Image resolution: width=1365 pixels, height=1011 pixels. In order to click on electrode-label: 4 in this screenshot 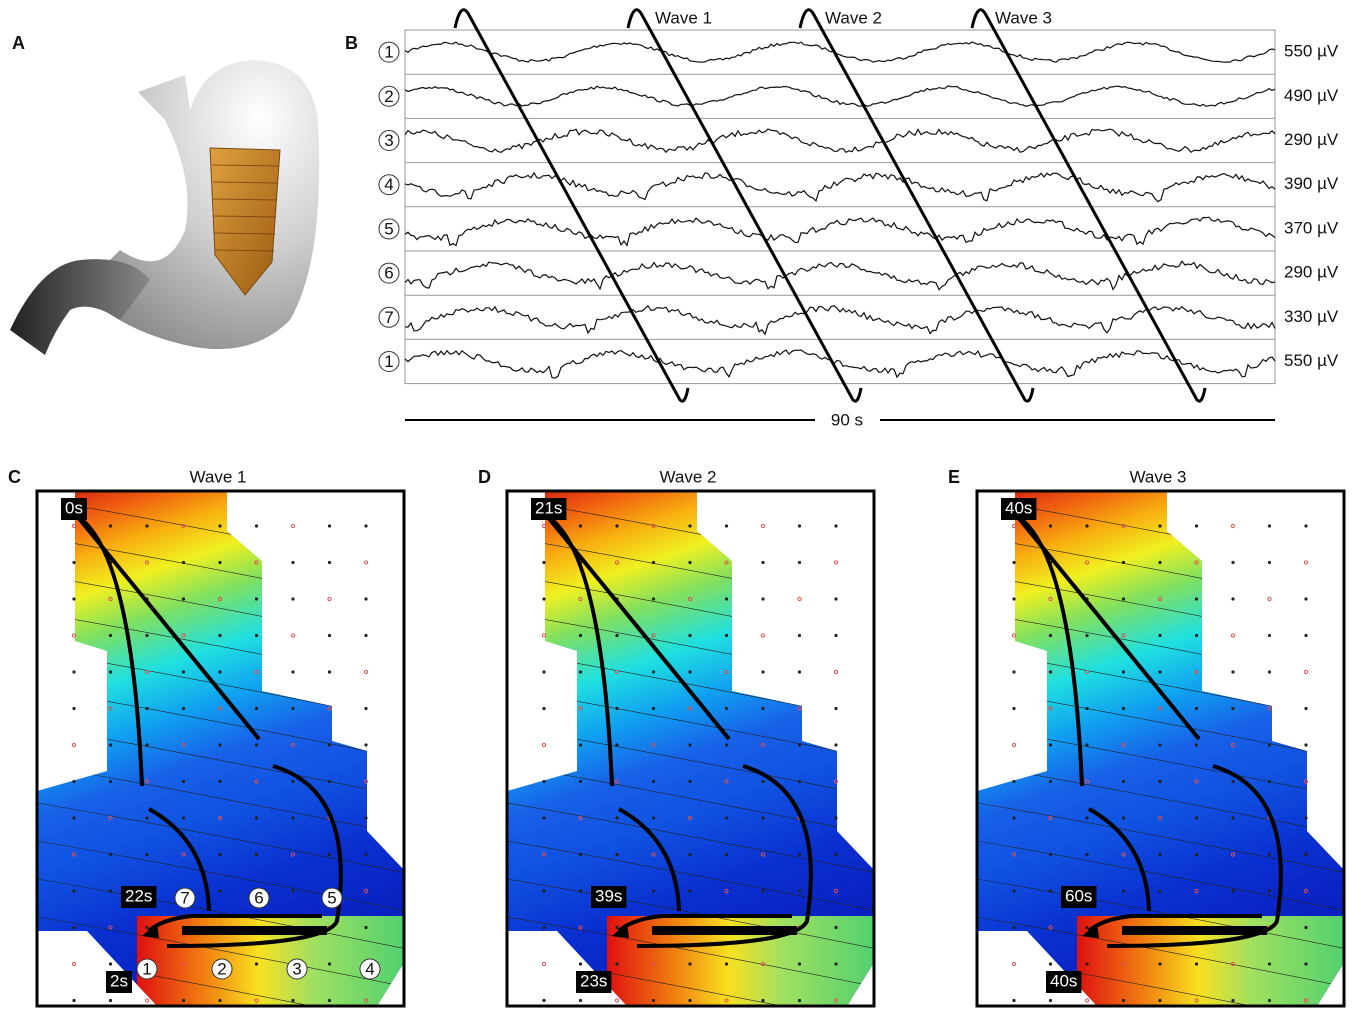, I will do `click(369, 968)`.